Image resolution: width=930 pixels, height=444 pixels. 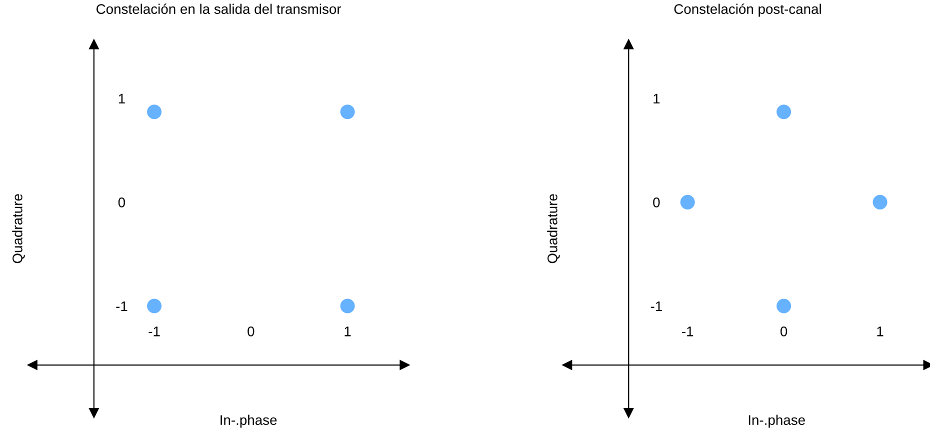 What do you see at coordinates (219, 9) in the screenshot?
I see `chart-title: Constelación en la salida del transmisor` at bounding box center [219, 9].